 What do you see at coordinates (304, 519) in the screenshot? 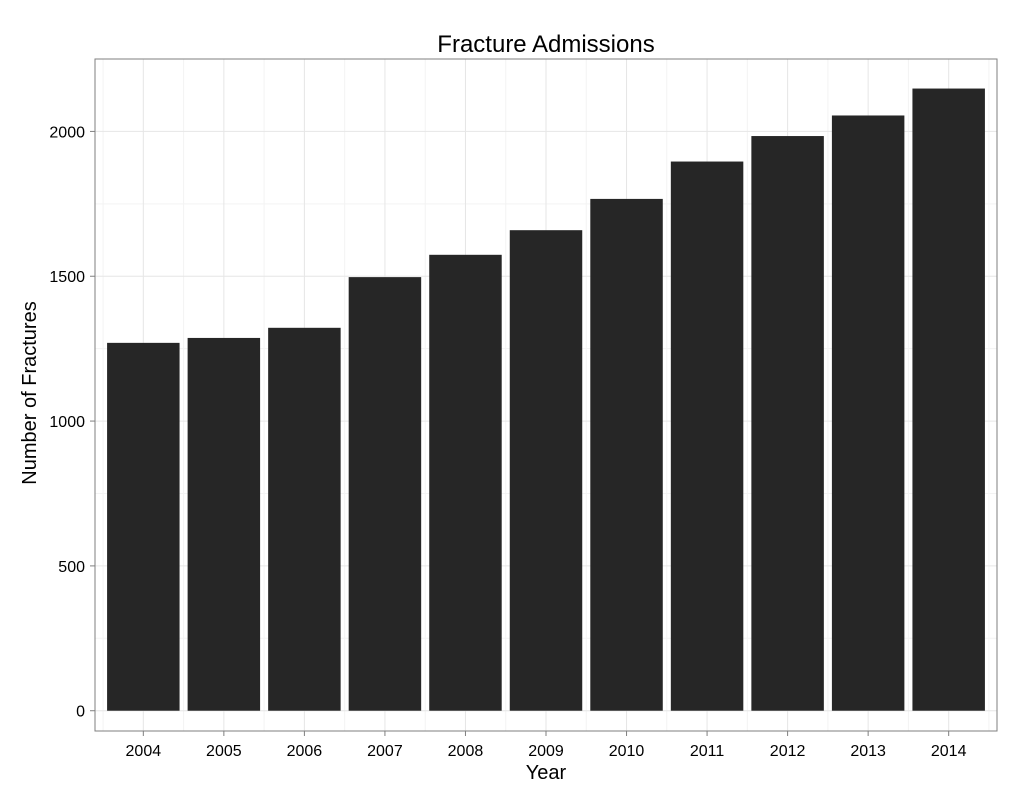
I see `bar-2006` at bounding box center [304, 519].